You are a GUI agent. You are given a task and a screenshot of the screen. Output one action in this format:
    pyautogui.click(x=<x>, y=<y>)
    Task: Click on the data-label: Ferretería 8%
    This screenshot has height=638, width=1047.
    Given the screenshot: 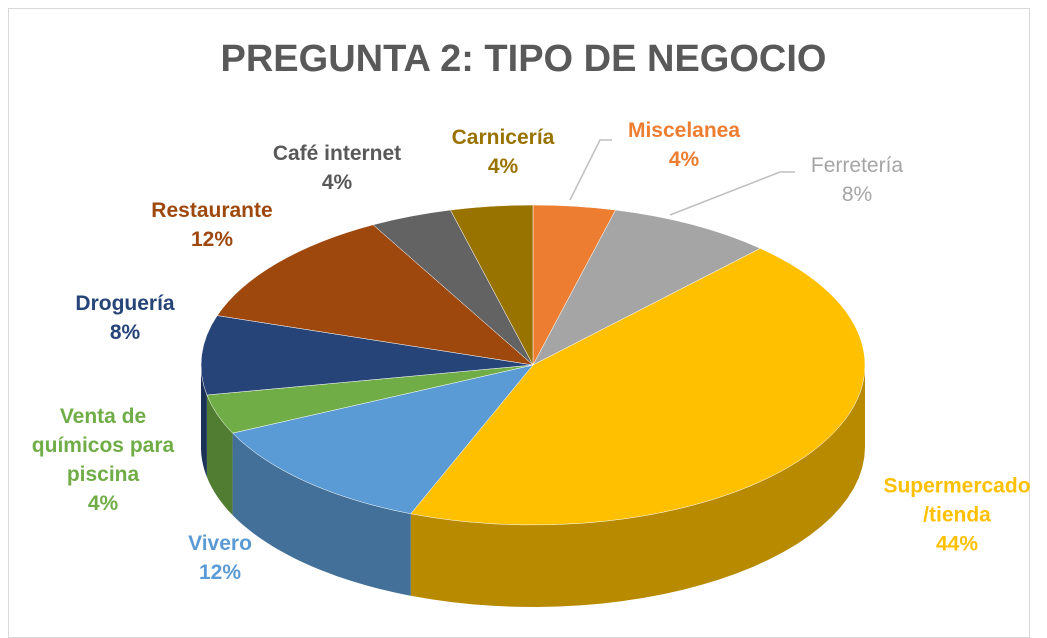 What is the action you would take?
    pyautogui.click(x=857, y=180)
    